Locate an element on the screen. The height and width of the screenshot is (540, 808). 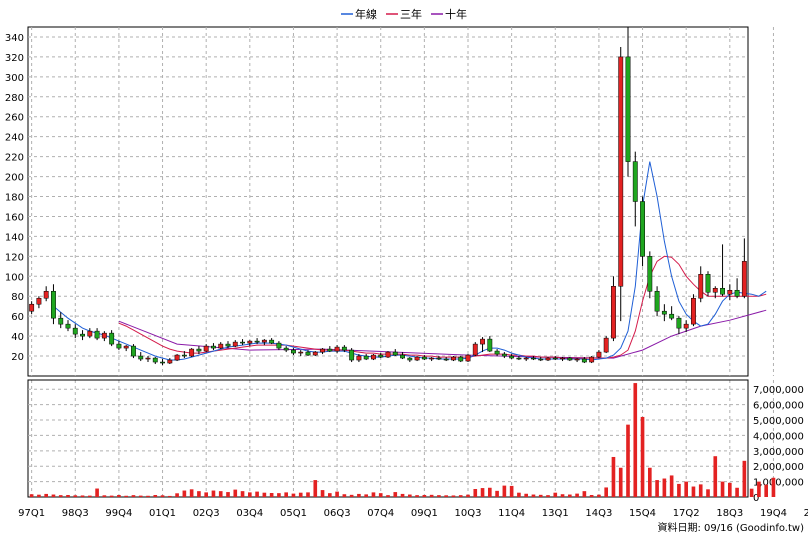
x-tick-label: 13Q1 is located at coordinates (555, 513).